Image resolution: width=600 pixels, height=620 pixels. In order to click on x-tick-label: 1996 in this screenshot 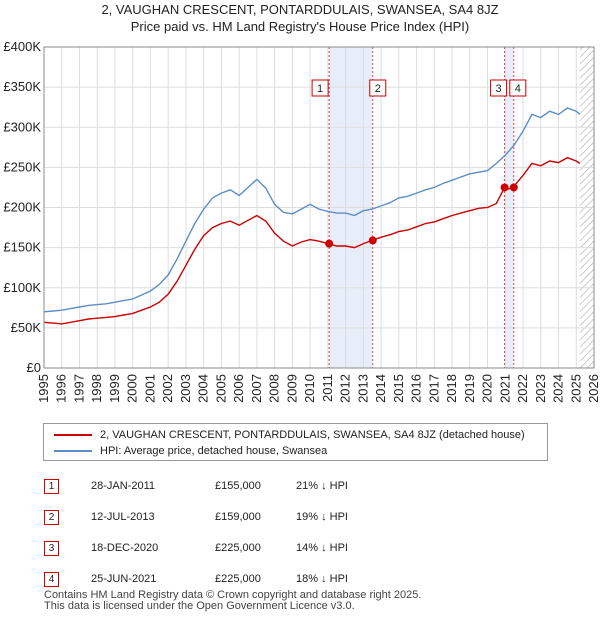, I will do `click(61, 388)`.